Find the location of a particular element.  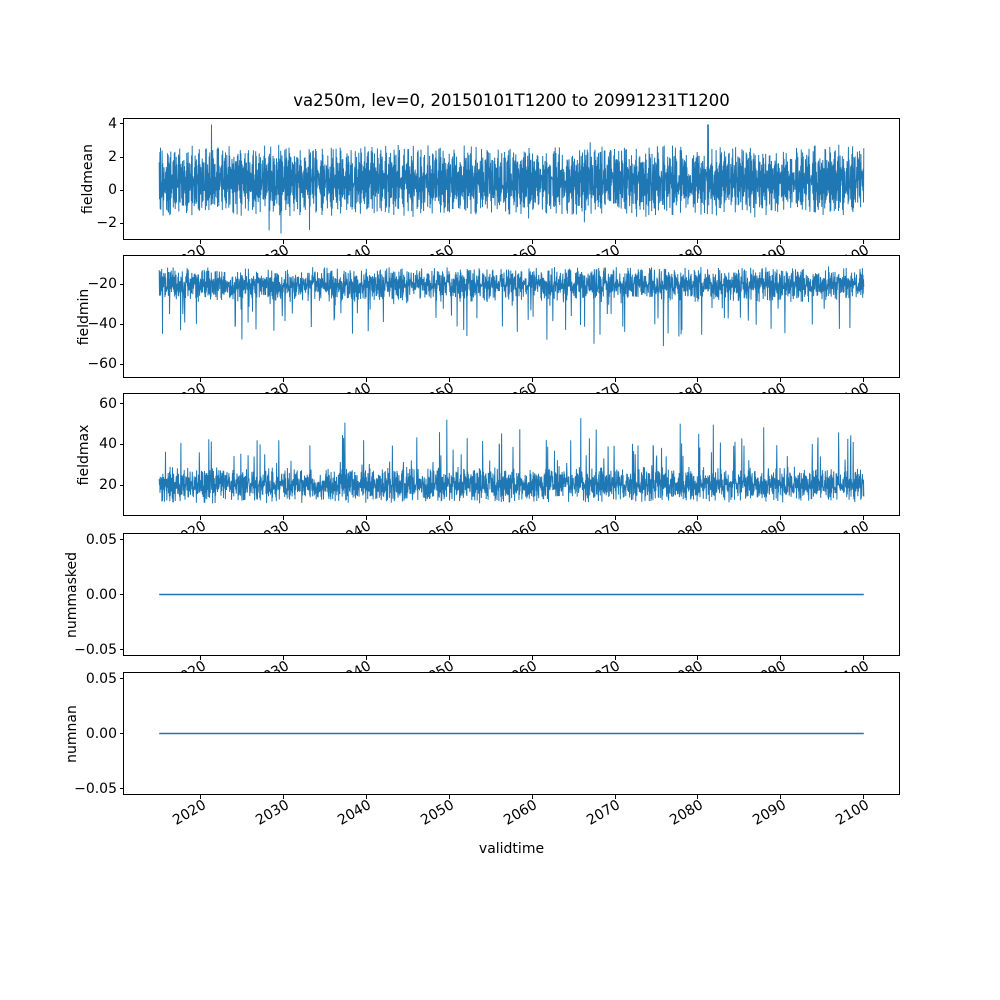

y-axis-label-fieldmax: fieldmax is located at coordinates (84, 454).